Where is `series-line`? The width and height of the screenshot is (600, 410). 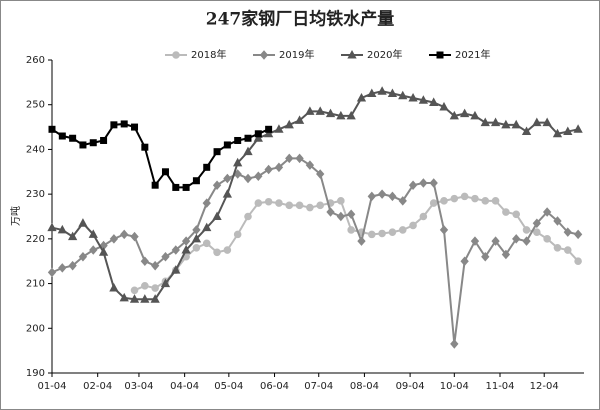 series-line is located at coordinates (160, 155).